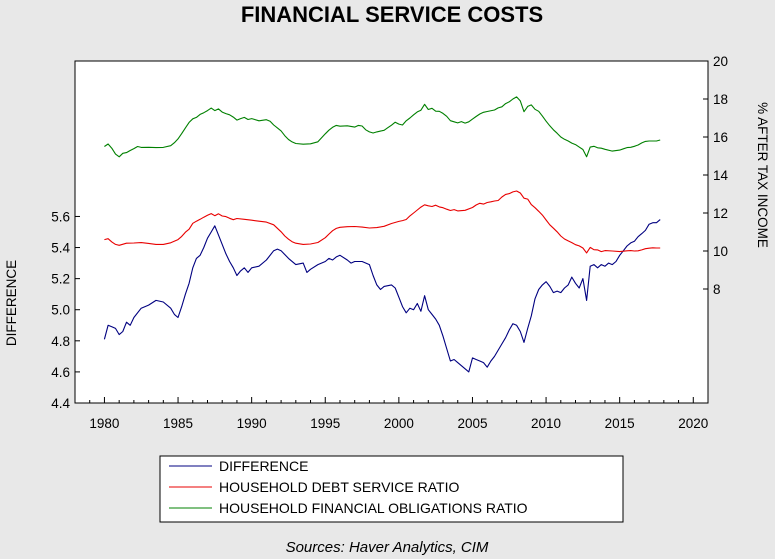 The image size is (775, 559). I want to click on chart-title: FINANCIAL SERVICE COSTS, so click(392, 14).